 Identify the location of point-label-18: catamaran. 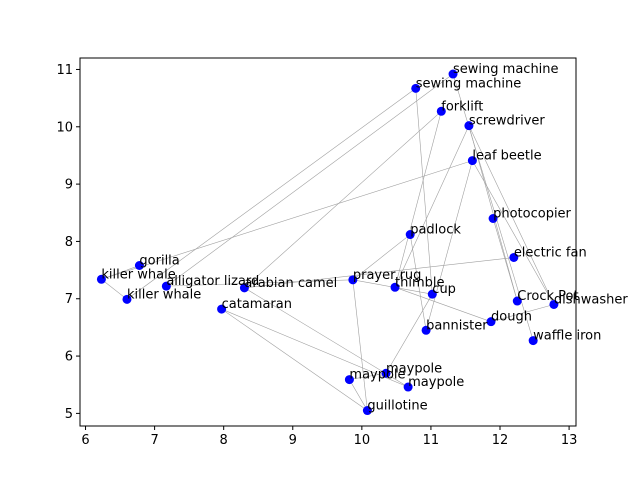
(257, 304).